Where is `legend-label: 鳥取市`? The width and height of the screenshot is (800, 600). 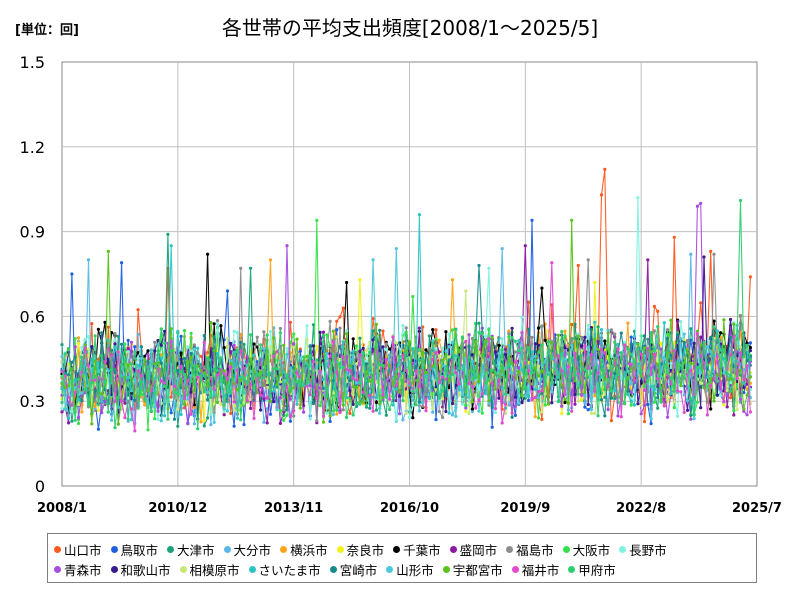 legend-label: 鳥取市 is located at coordinates (139, 550).